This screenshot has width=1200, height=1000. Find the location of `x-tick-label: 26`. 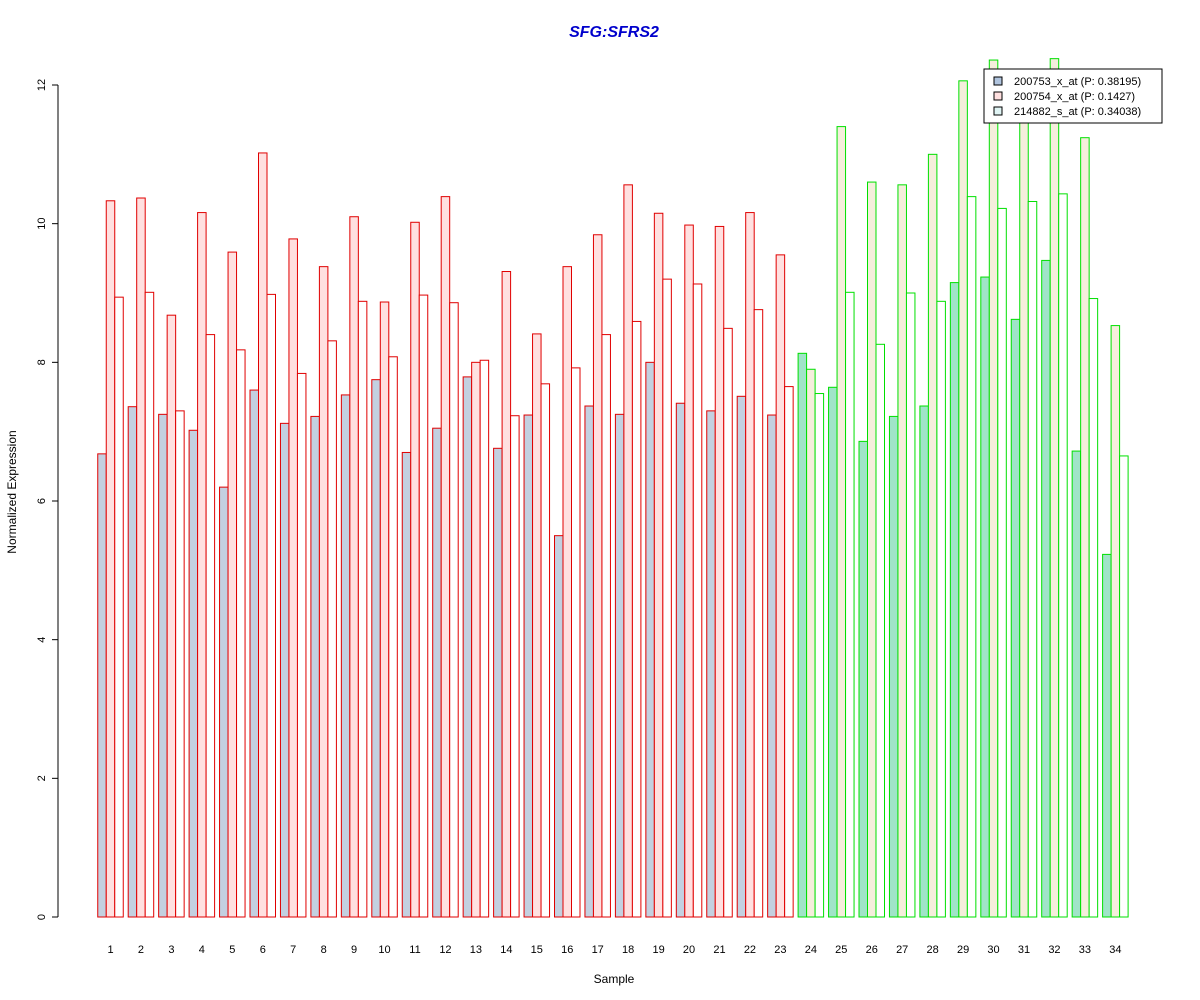

x-tick-label: 26 is located at coordinates (872, 950).